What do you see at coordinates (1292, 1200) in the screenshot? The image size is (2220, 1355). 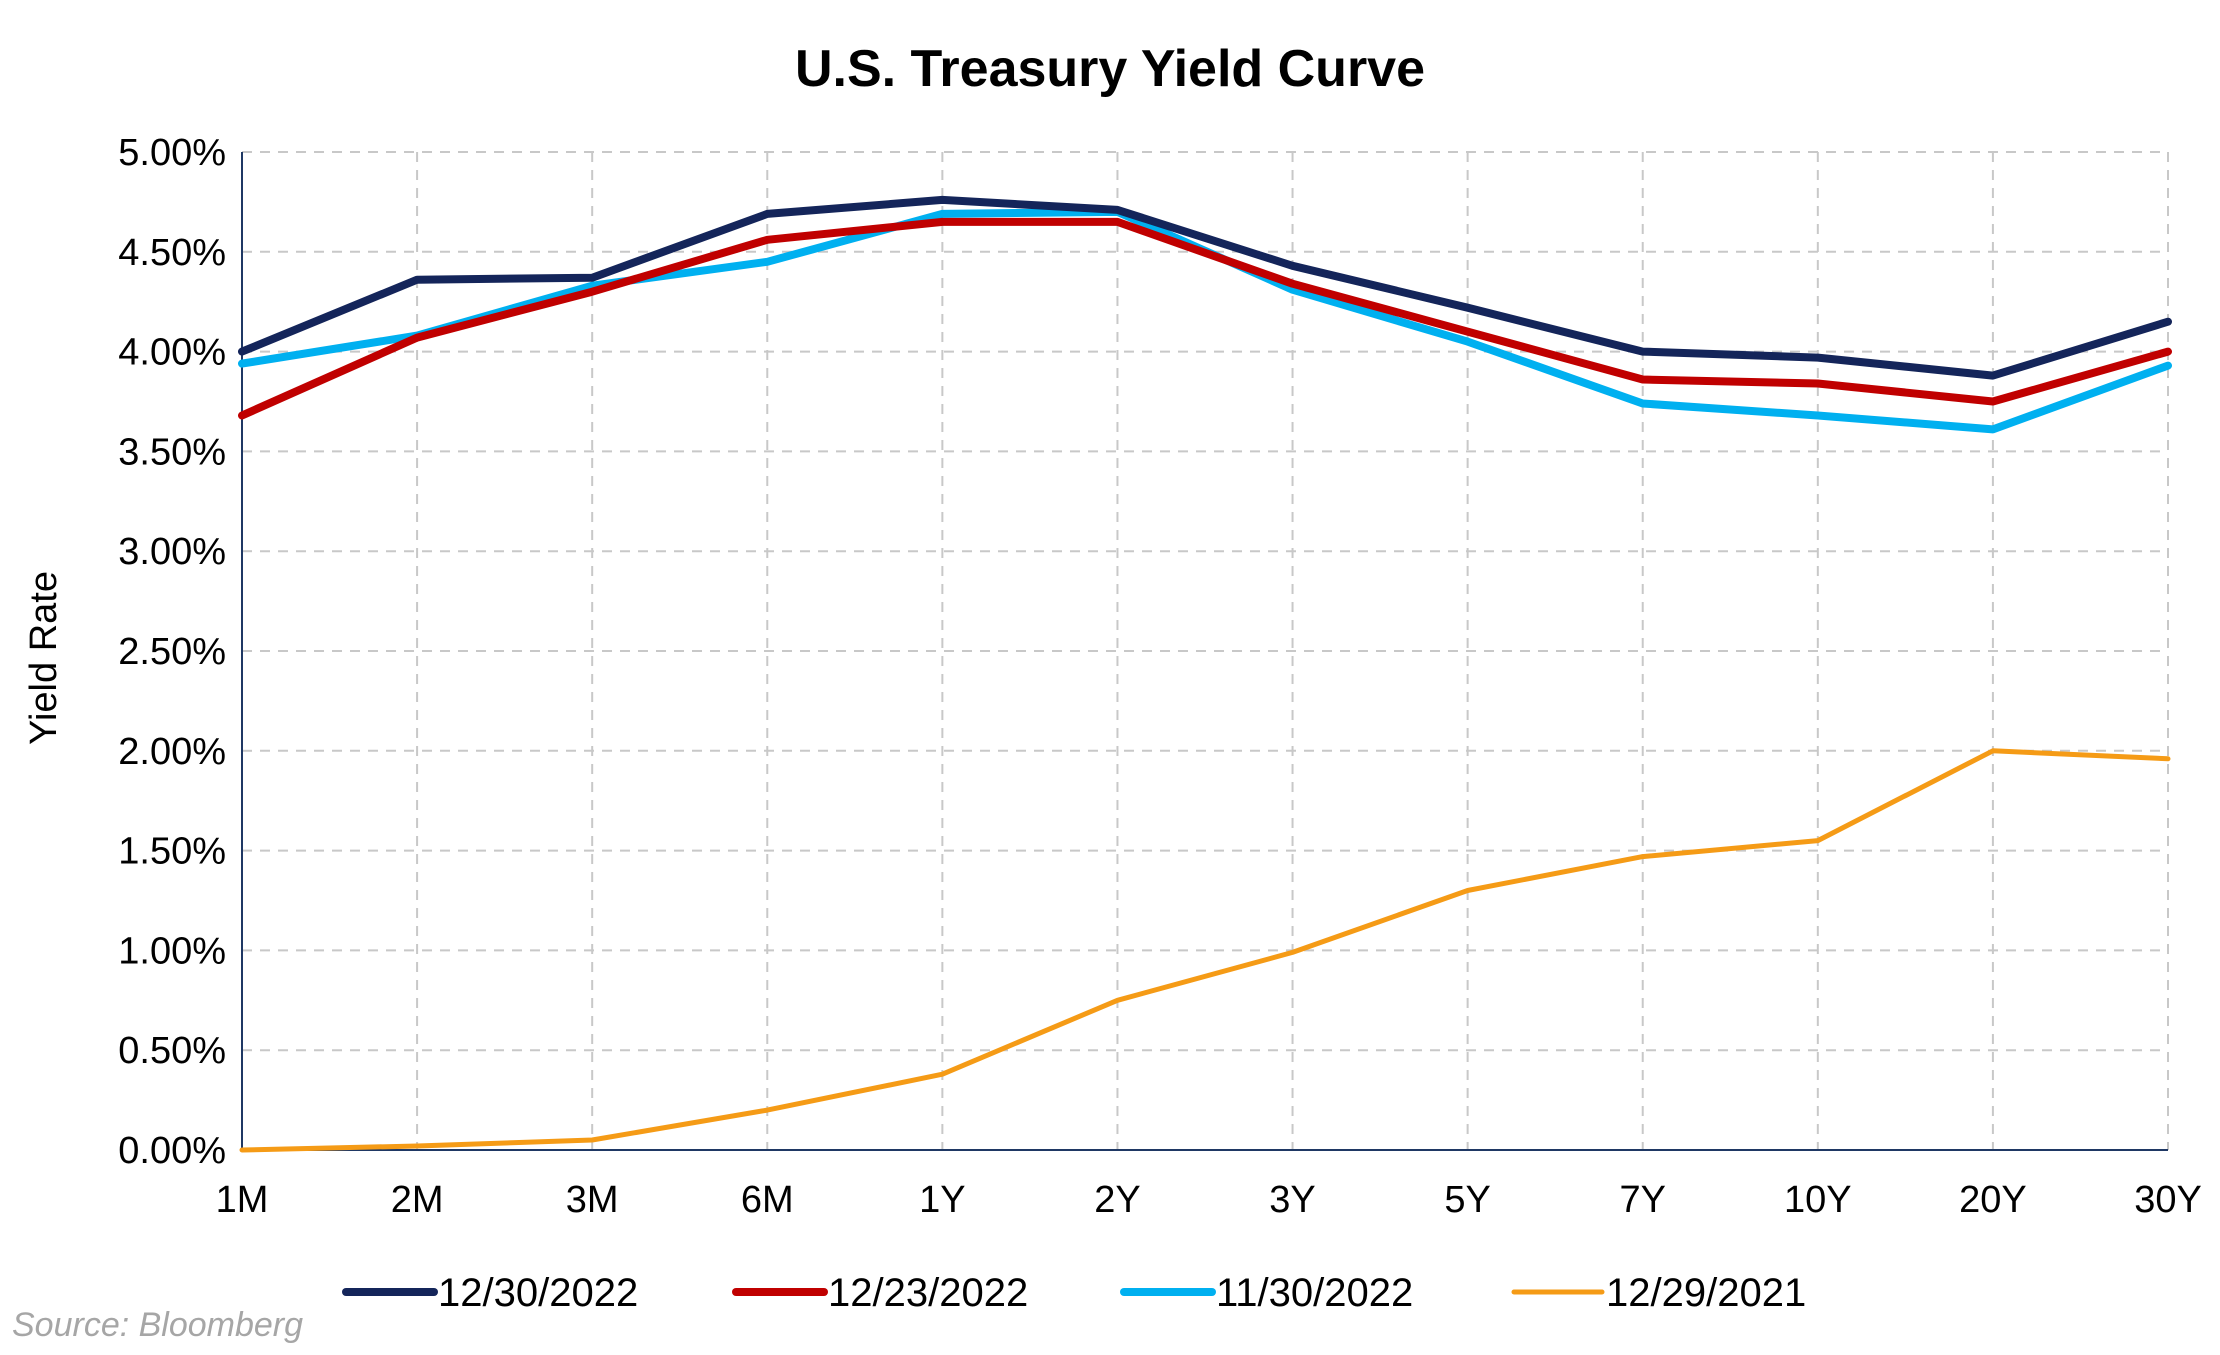 I see `x-tick-label: 3Y` at bounding box center [1292, 1200].